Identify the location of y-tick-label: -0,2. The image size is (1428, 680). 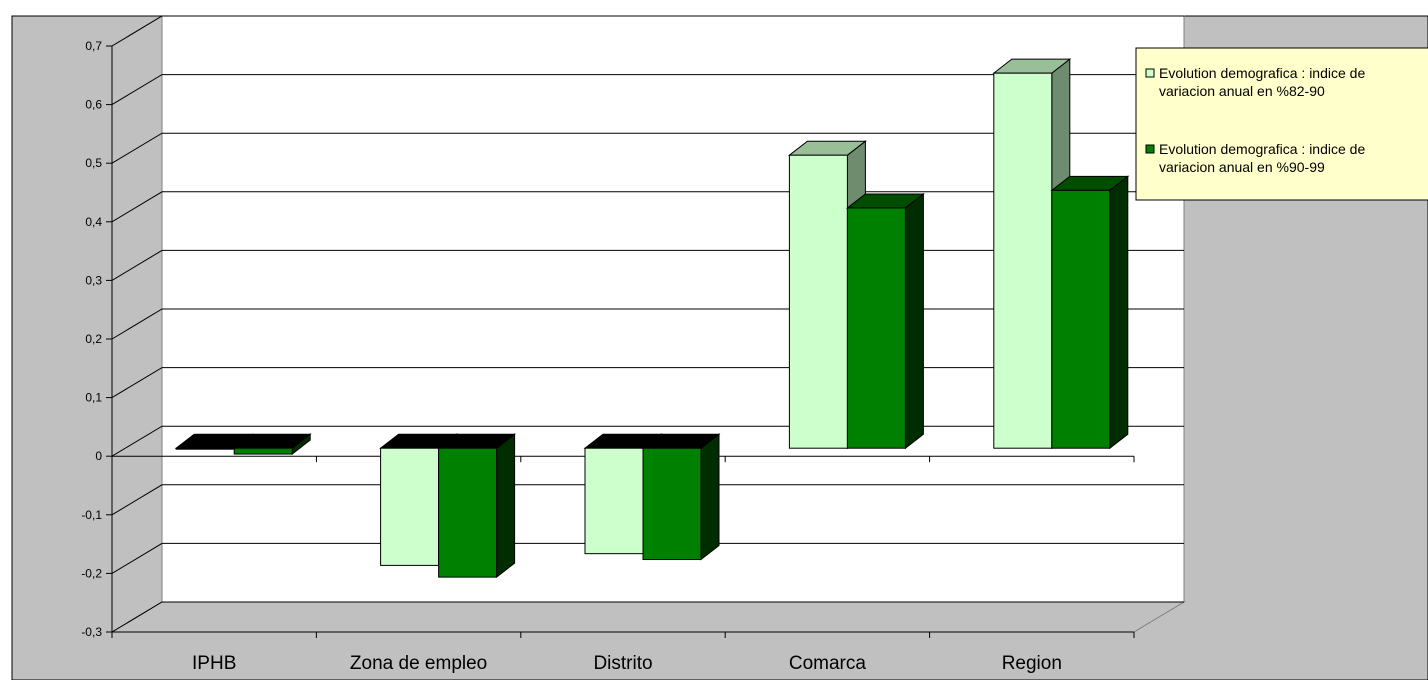
(91, 573).